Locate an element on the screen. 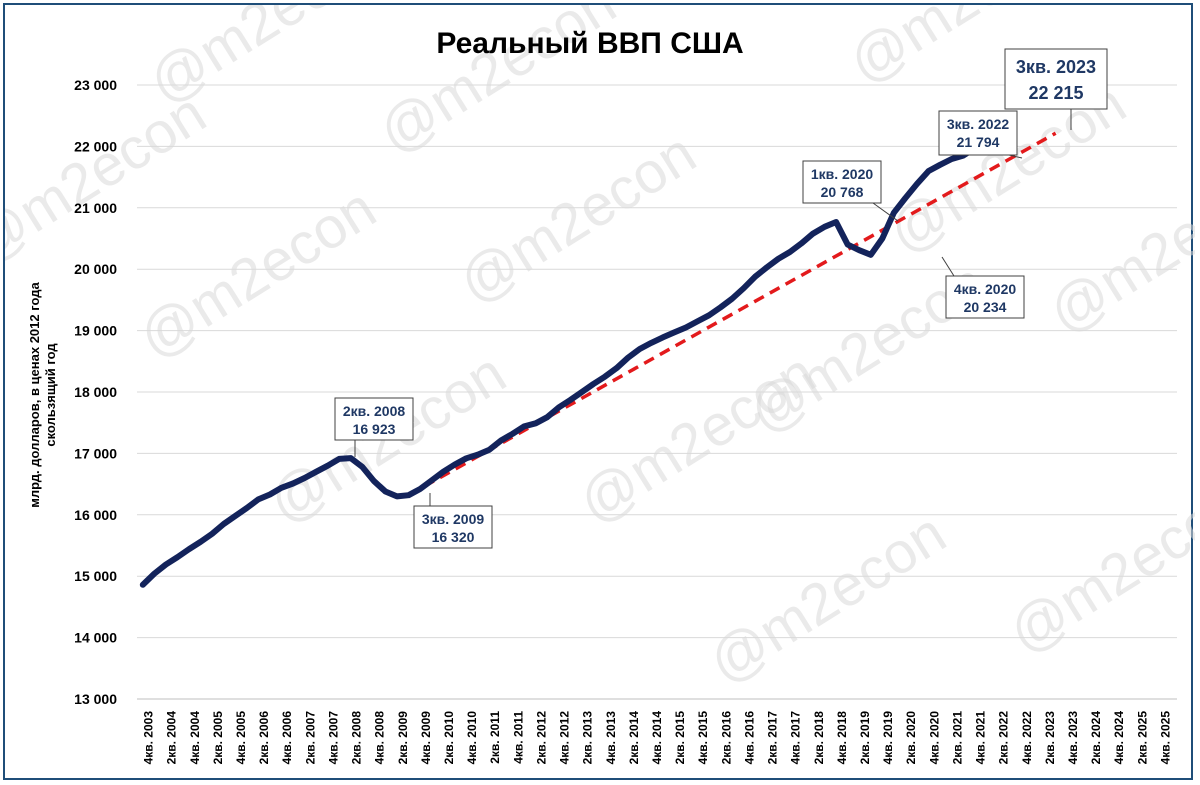 Image resolution: width=1200 pixels, height=785 pixels. x-tick-label: 4кв. 2015 is located at coordinates (703, 738).